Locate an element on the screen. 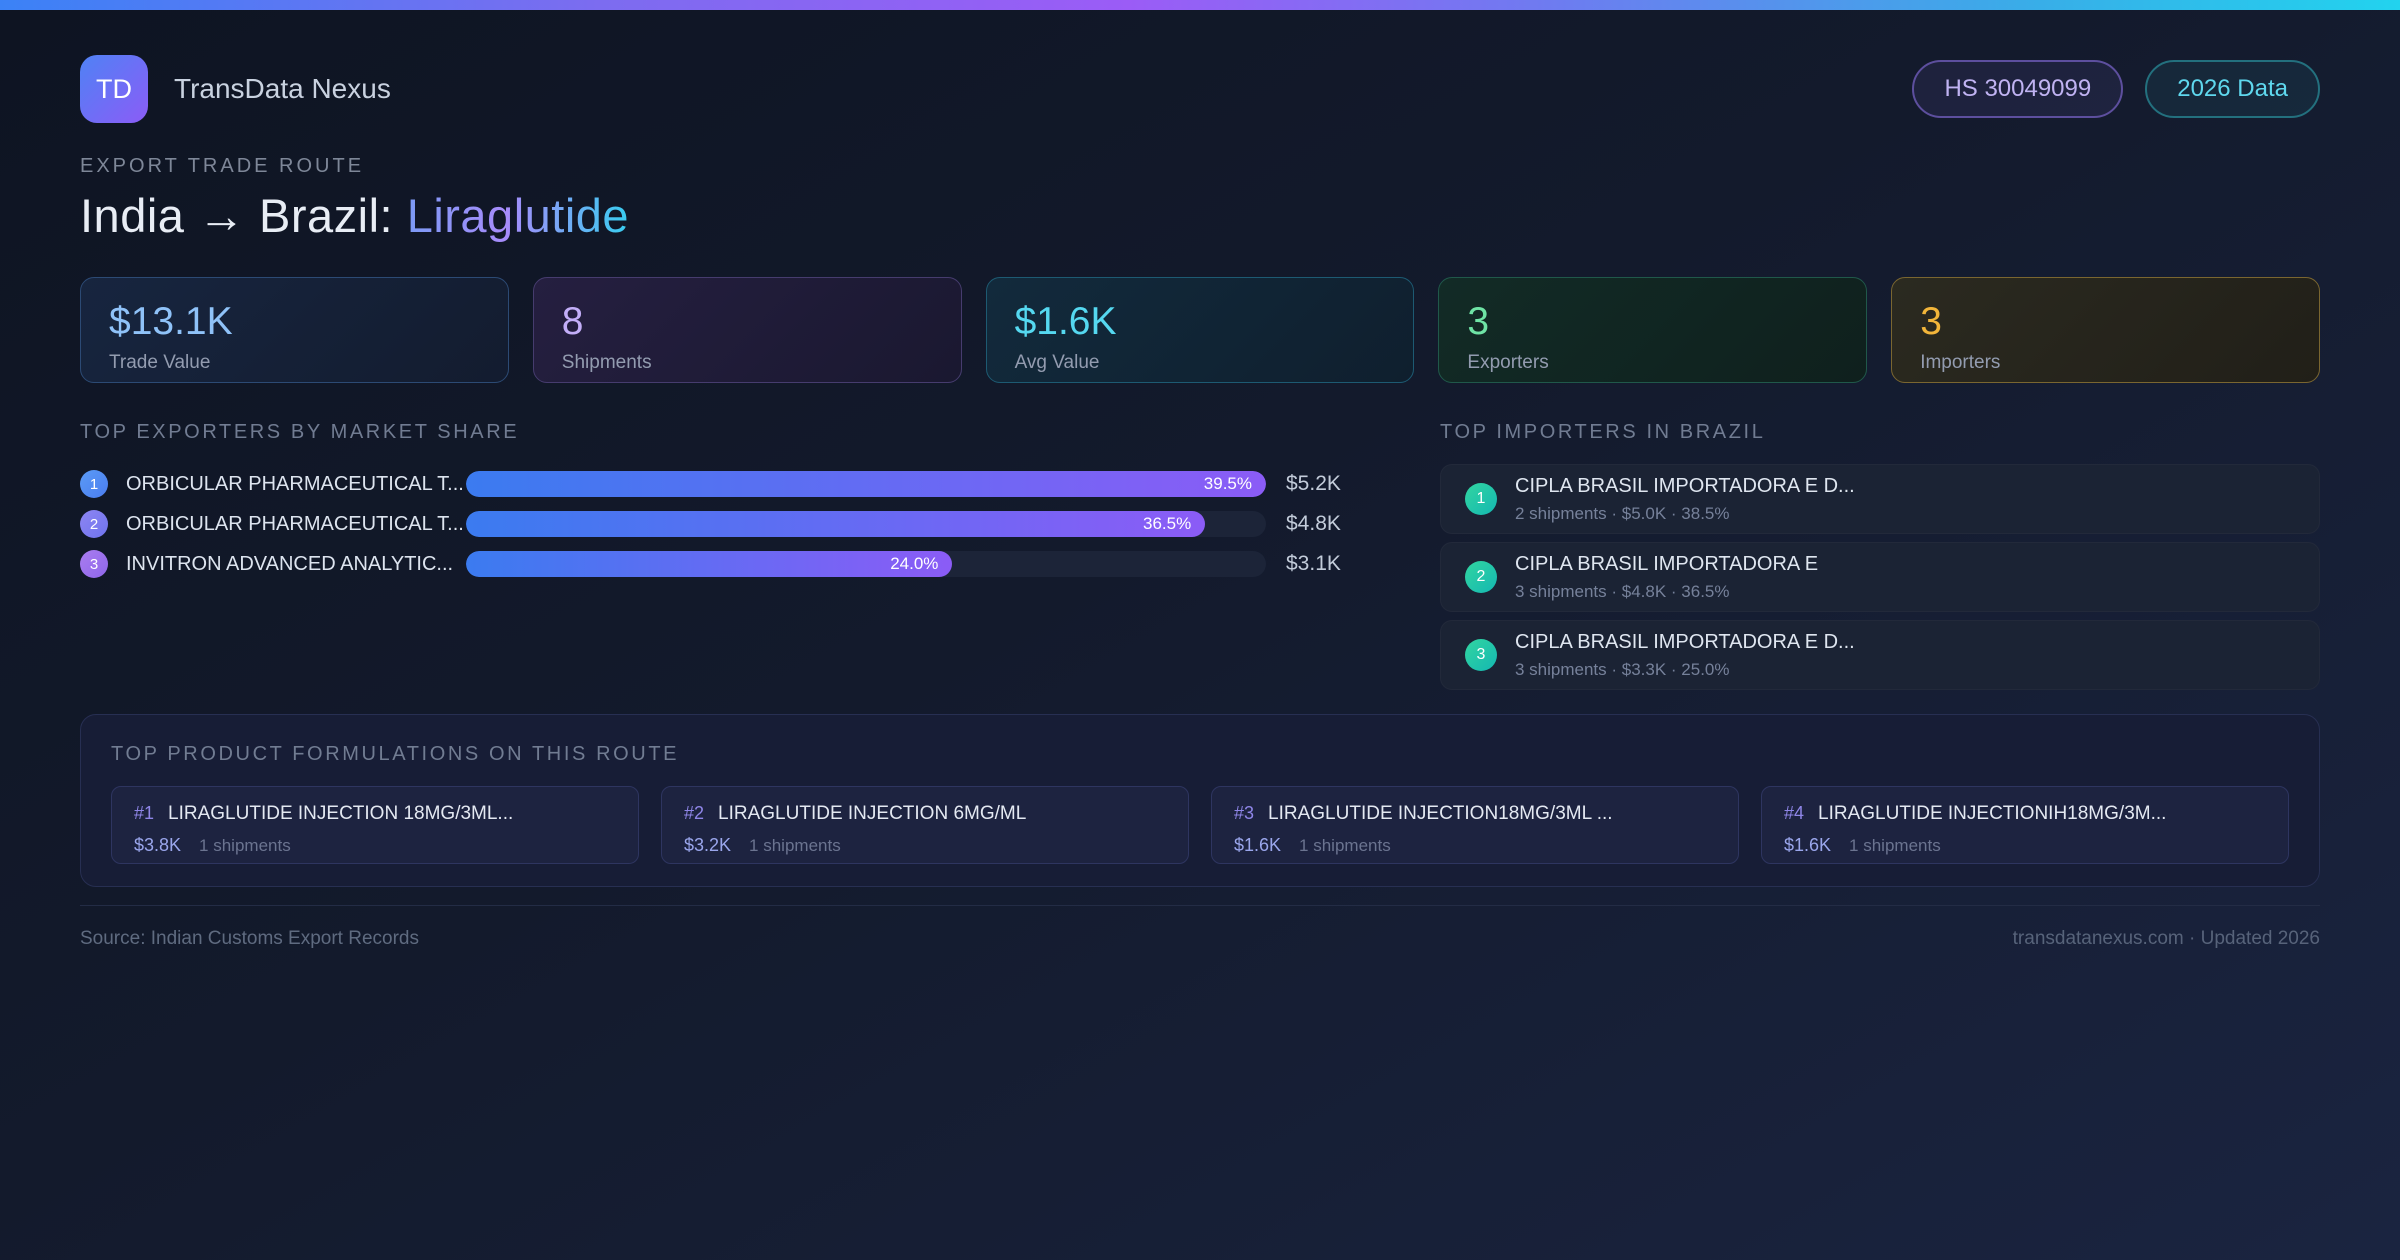 Image resolution: width=2400 pixels, height=1260 pixels. exporter-value: $3.1K is located at coordinates (1313, 563).